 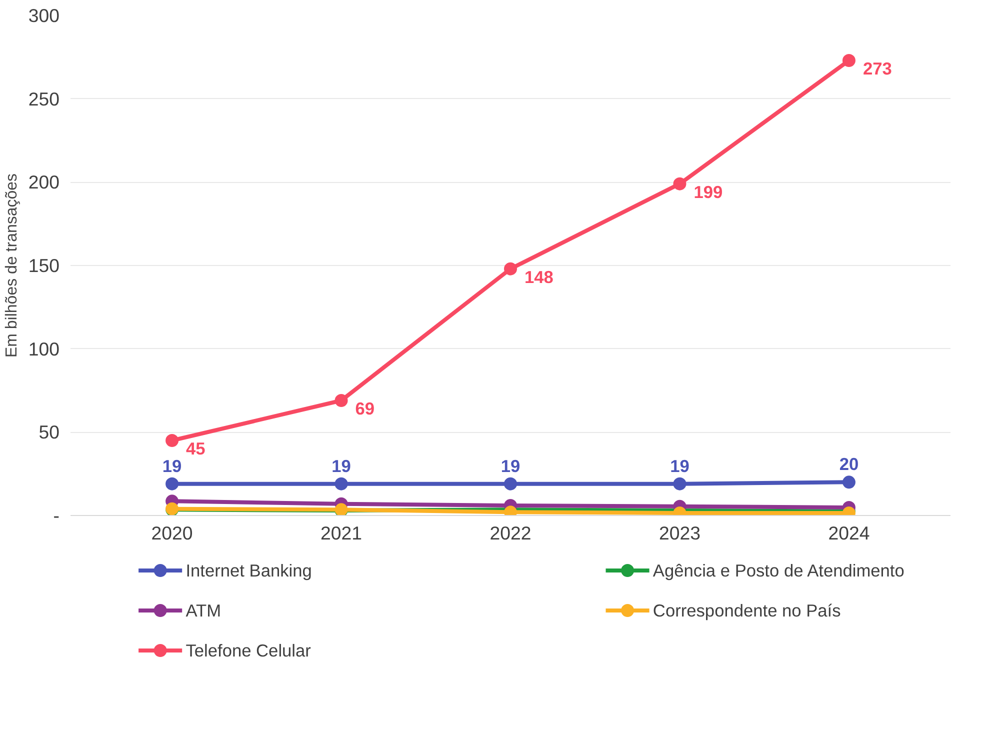 What do you see at coordinates (49, 432) in the screenshot?
I see `y-tick-label: 50` at bounding box center [49, 432].